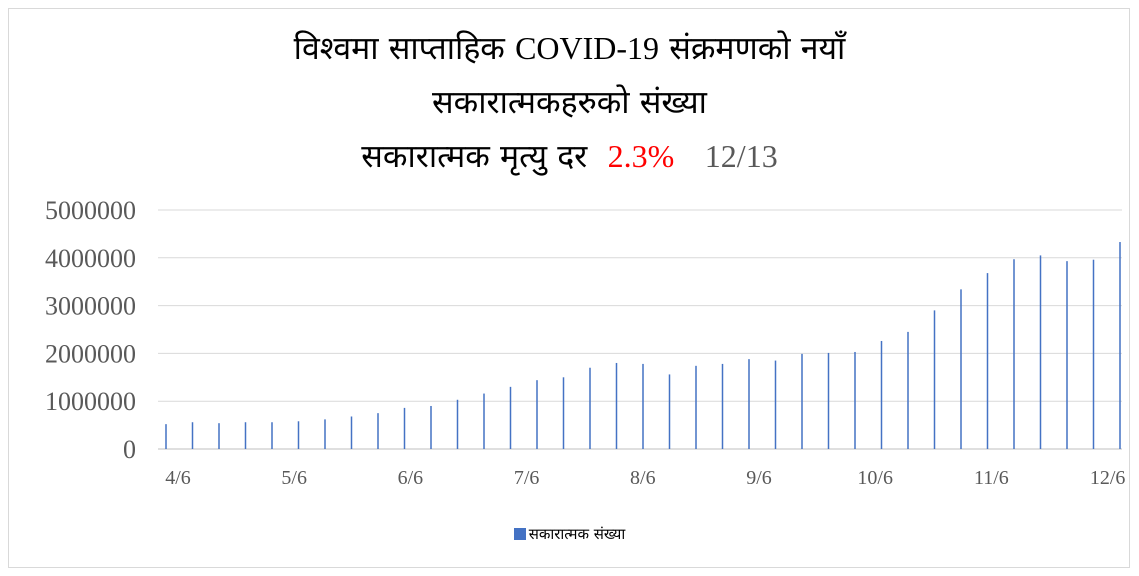  I want to click on legend-label: सकारात्मक संख्या, so click(577, 534).